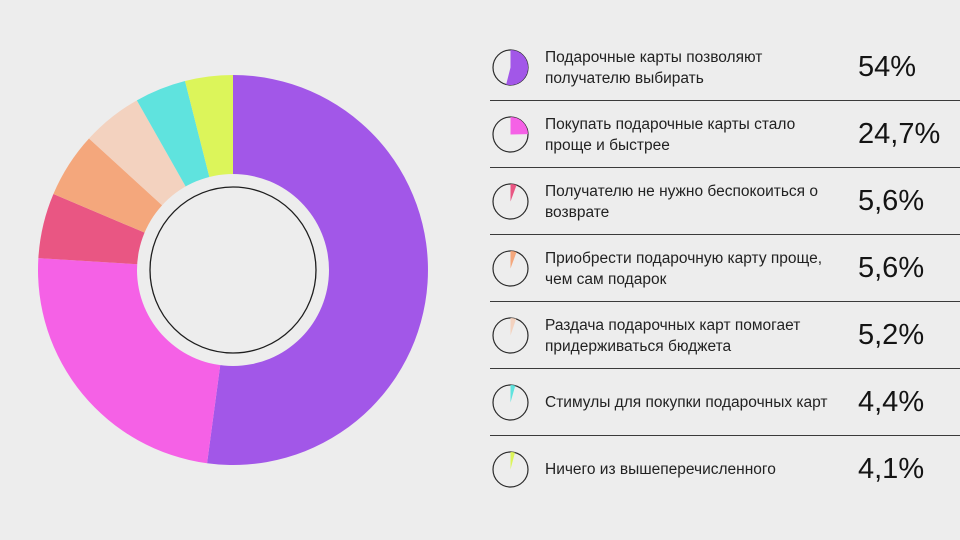  I want to click on legend-label: Стимулы для покупки подарочных карт, so click(686, 402).